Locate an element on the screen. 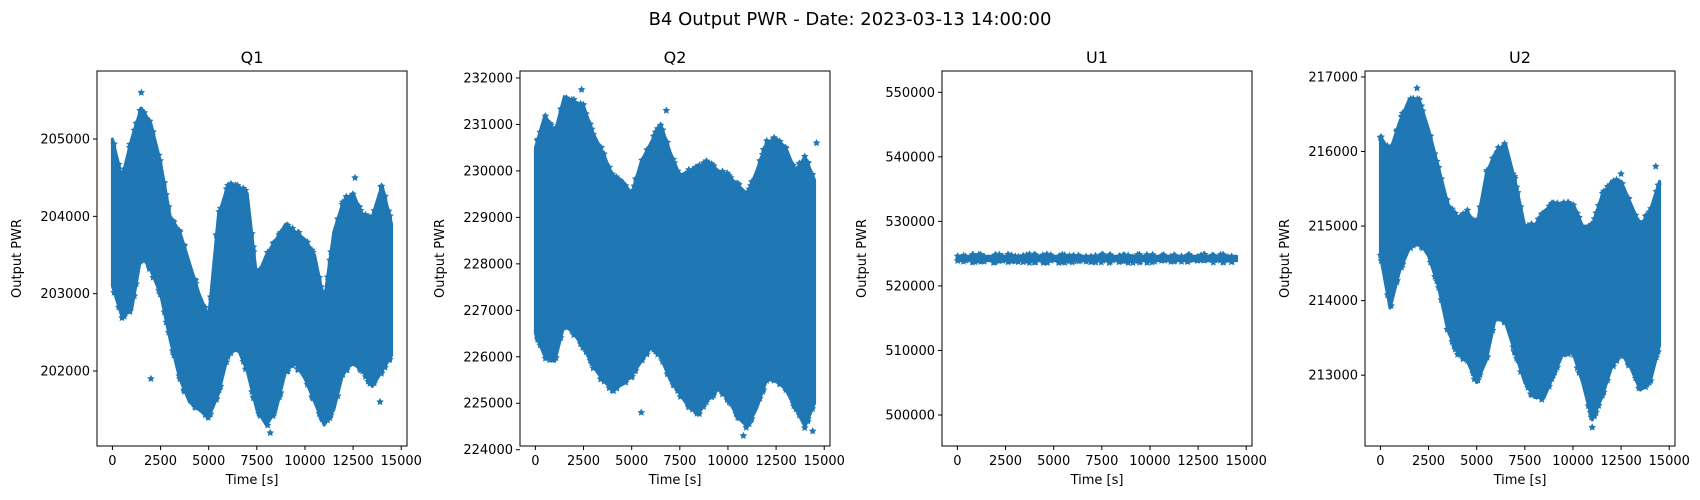 The height and width of the screenshot is (500, 1700). panel-title: U2 is located at coordinates (1520, 57).